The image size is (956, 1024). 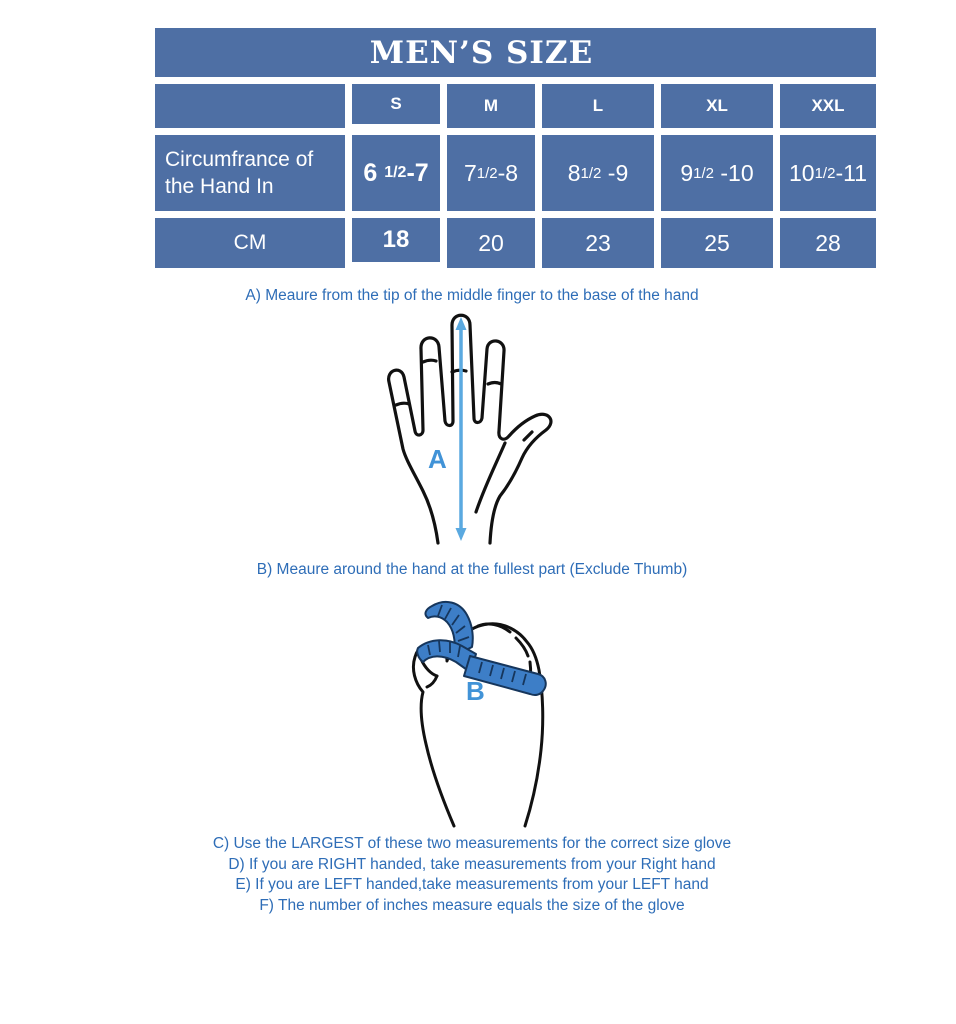 What do you see at coordinates (505, 675) in the screenshot?
I see `tape-straight-piece` at bounding box center [505, 675].